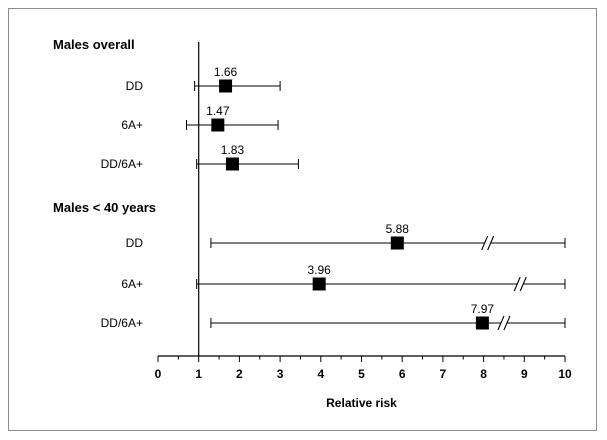  What do you see at coordinates (280, 374) in the screenshot?
I see `x-tick-label: 3` at bounding box center [280, 374].